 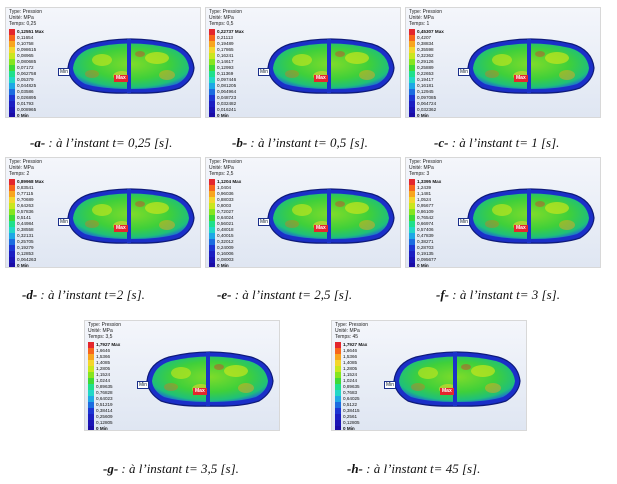 What do you see at coordinates (104, 422) in the screenshot?
I see `legend-value: 0,12805` at bounding box center [104, 422].